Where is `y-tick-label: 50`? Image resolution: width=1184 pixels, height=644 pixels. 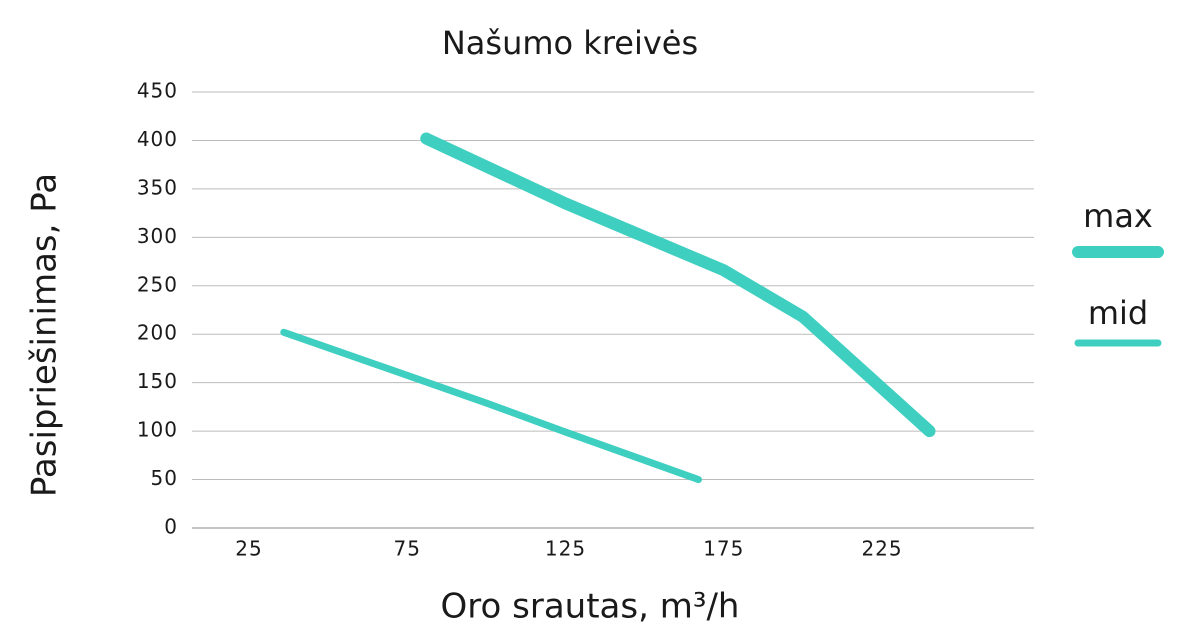 y-tick-label: 50 is located at coordinates (164, 478).